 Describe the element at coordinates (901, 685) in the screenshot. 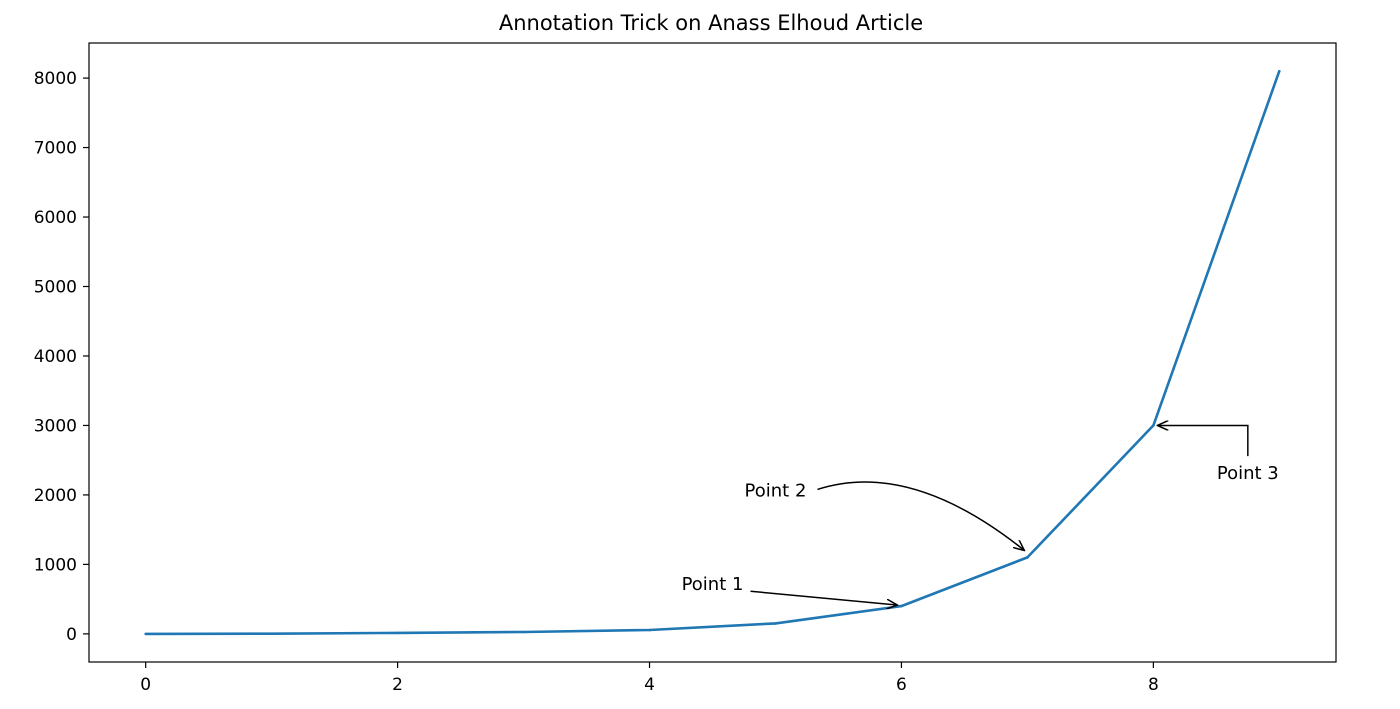

I see `x-tick-label: 6` at that location.